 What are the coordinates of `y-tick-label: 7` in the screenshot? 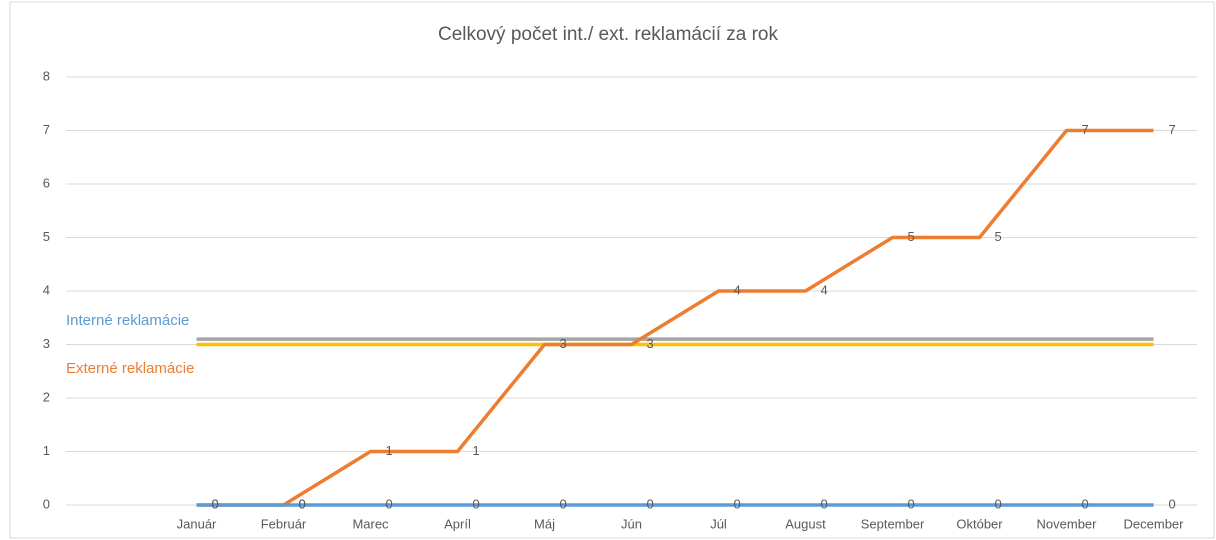 It's located at (46, 129).